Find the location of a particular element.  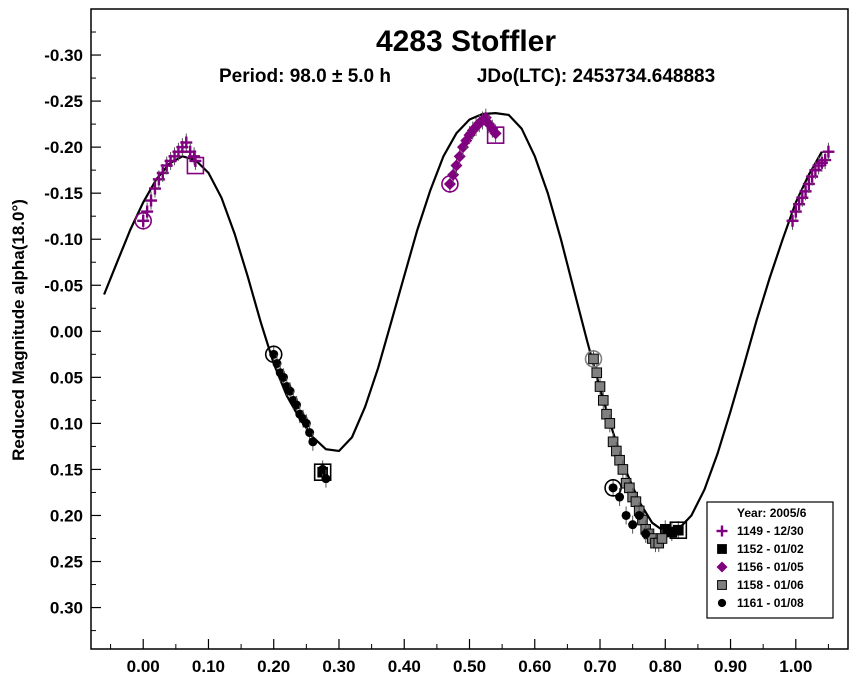

x-tick-label: 0.20 is located at coordinates (273, 666).